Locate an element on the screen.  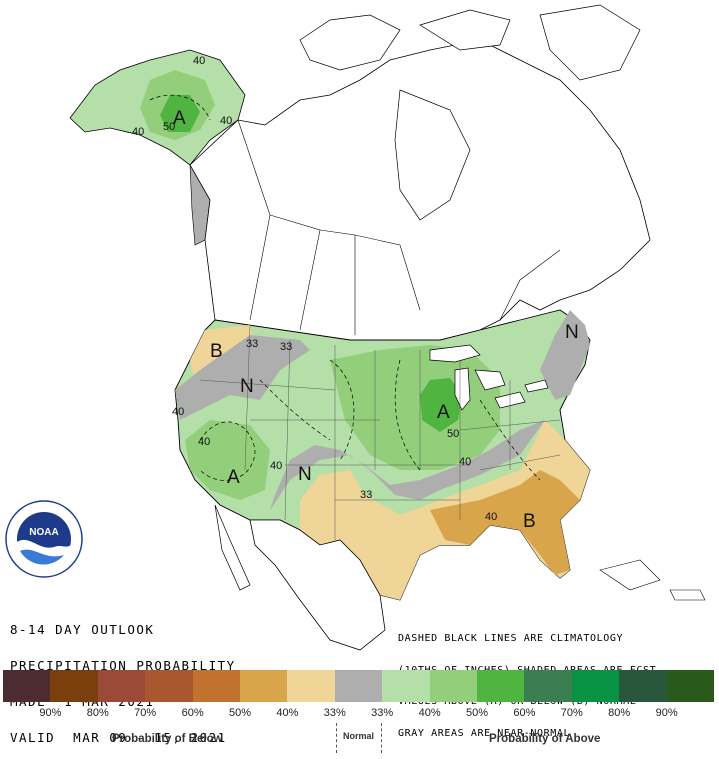
label-west-normal: N is located at coordinates (247, 386).